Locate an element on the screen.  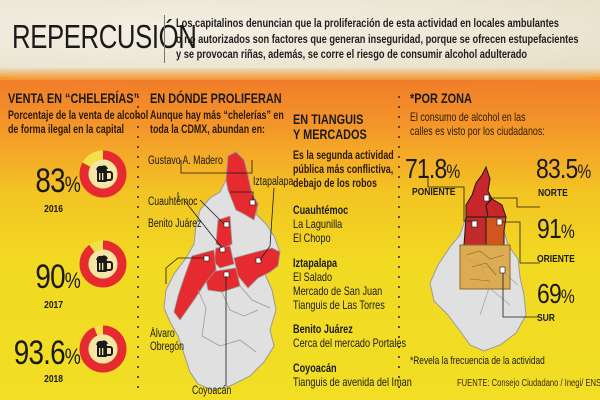
pct-2017: 90% is located at coordinates (57, 277).